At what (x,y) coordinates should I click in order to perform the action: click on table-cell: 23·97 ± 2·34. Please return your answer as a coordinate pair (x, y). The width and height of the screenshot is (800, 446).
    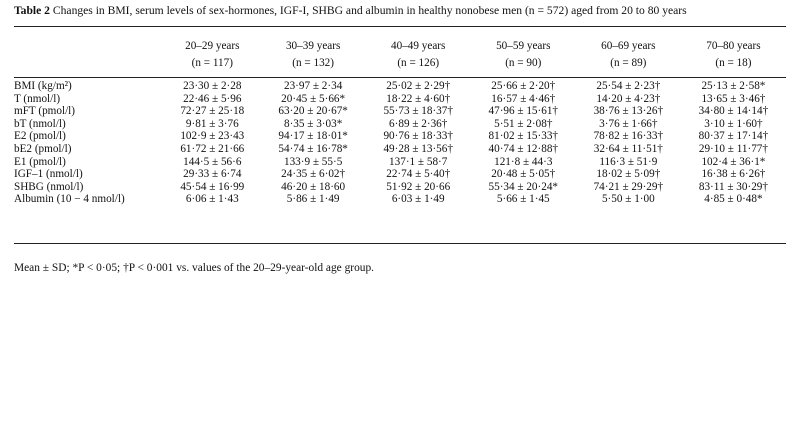
    Looking at the image, I should click on (313, 86).